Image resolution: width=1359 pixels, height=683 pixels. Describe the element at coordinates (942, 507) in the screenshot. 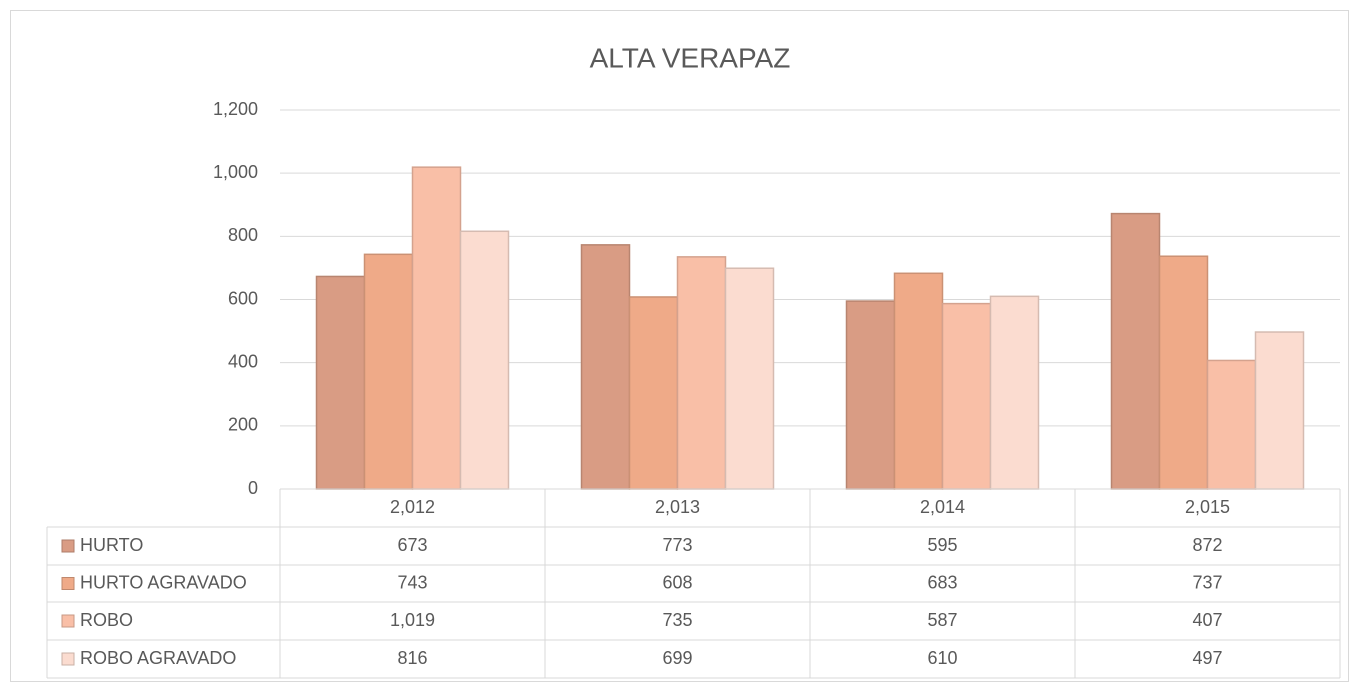

I see `x-tick-label: 2,014` at that location.